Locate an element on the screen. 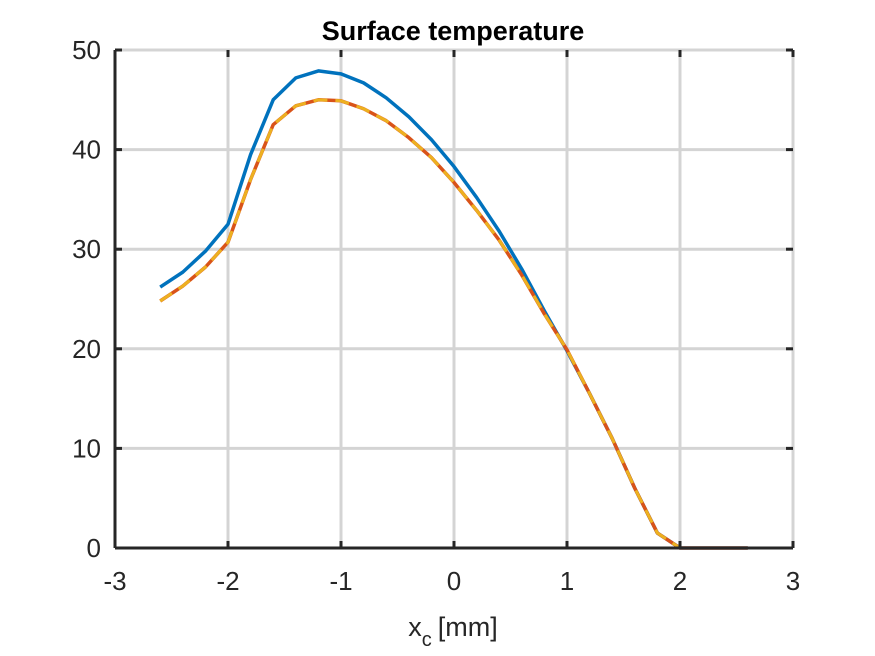 This screenshot has height=656, width=875. x-axis-label-unit: [mm] is located at coordinates (468, 627).